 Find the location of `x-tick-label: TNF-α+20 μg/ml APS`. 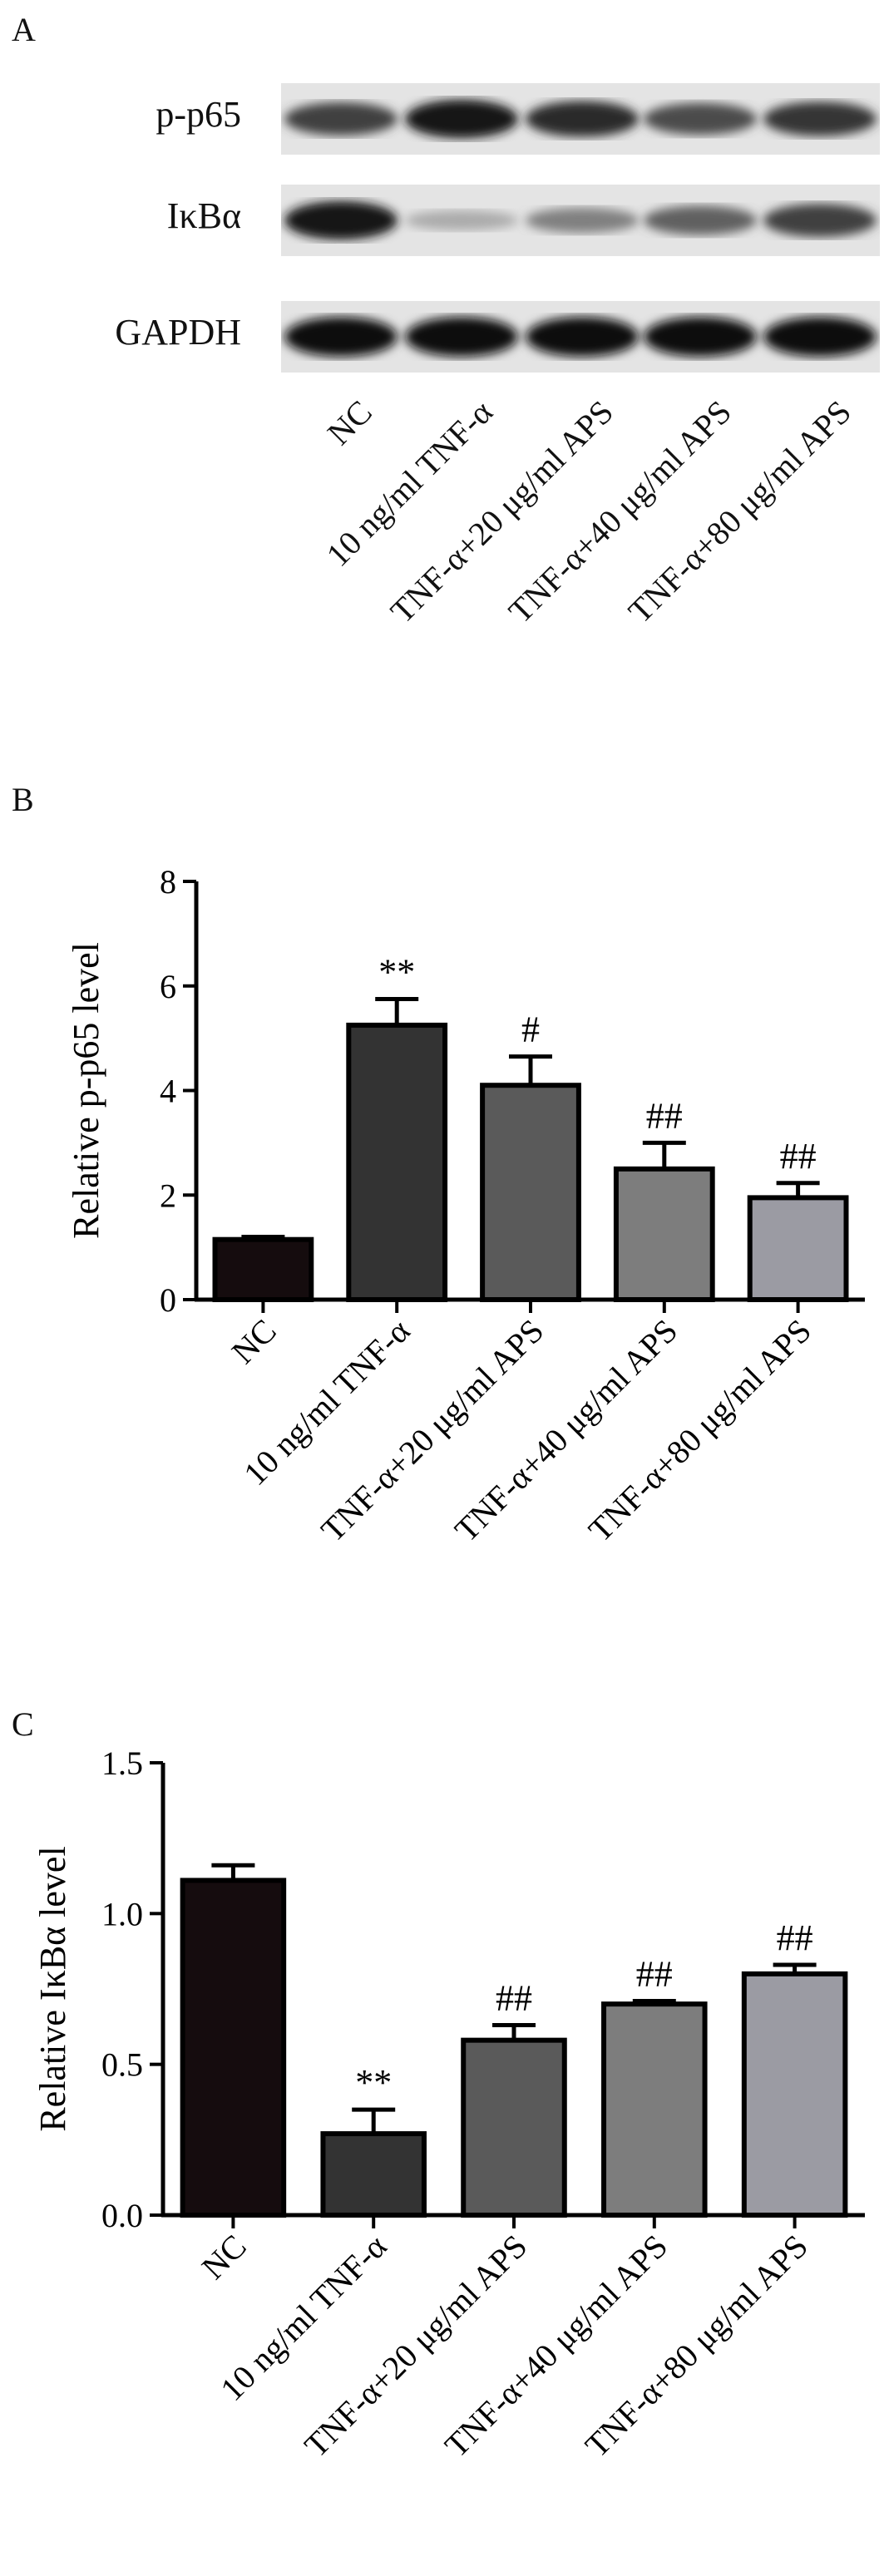

x-tick-label: TNF-α+20 μg/ml APS is located at coordinates (432, 1430).